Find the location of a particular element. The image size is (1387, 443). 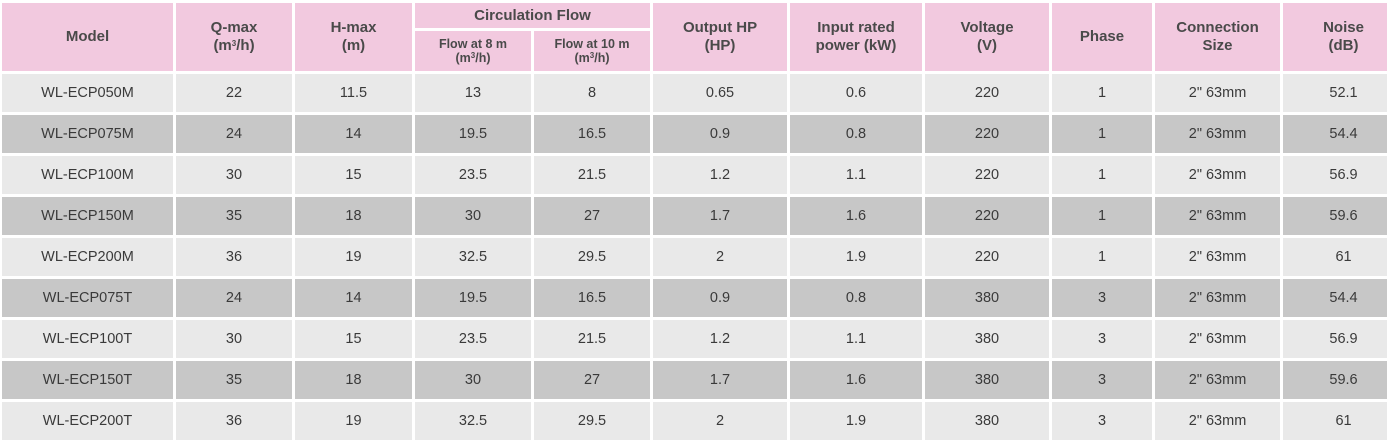

cell-qmax: 30 is located at coordinates (234, 175).